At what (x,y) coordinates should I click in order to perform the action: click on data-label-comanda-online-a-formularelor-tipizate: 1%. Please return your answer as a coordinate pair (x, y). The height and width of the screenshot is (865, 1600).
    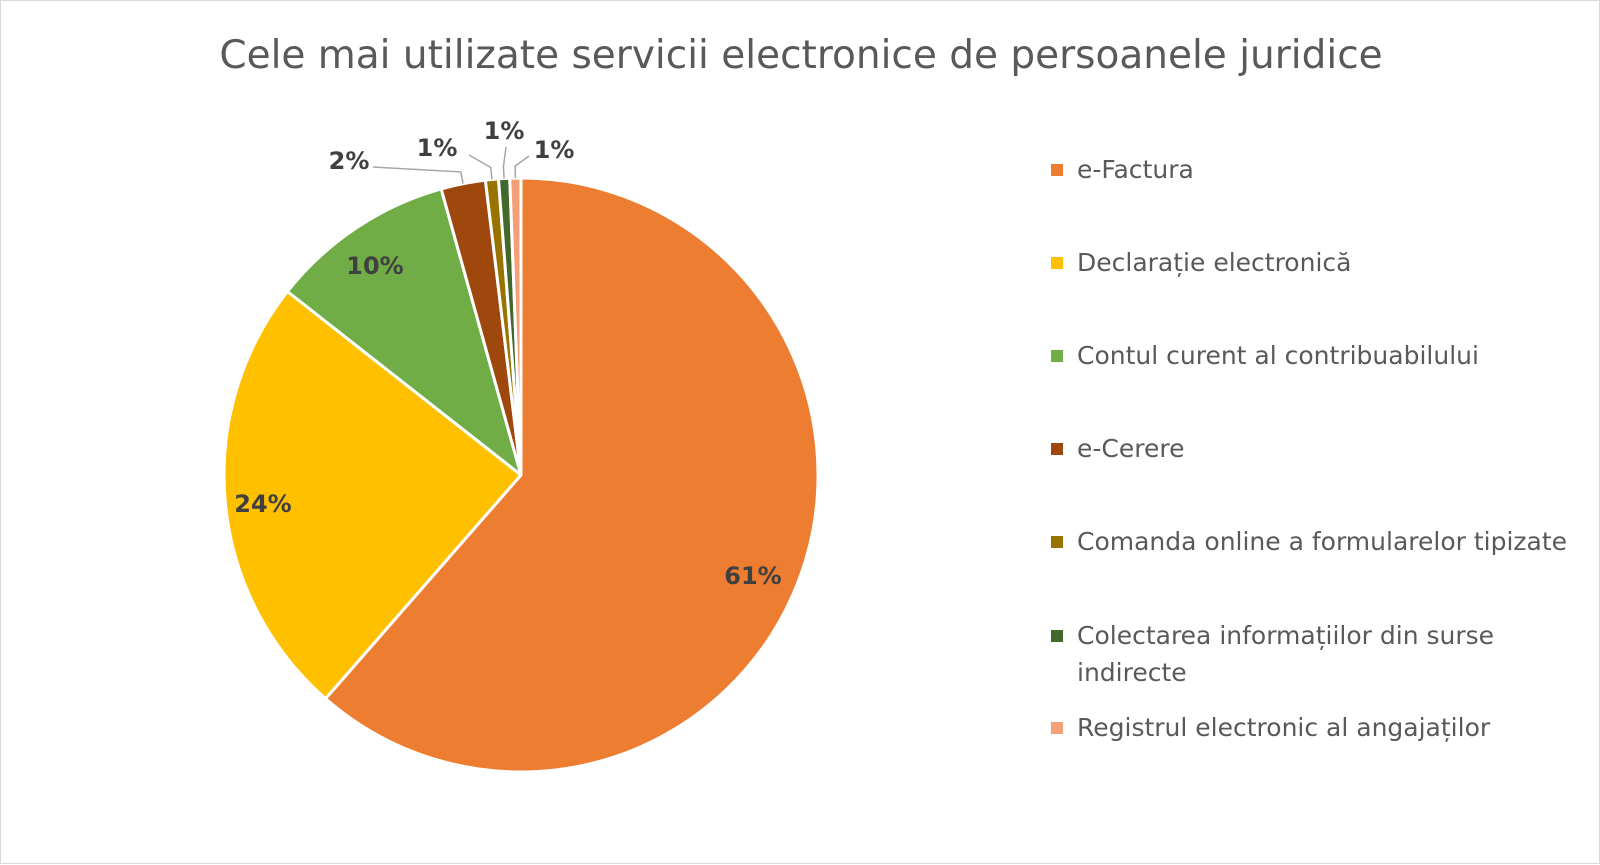
    Looking at the image, I should click on (437, 148).